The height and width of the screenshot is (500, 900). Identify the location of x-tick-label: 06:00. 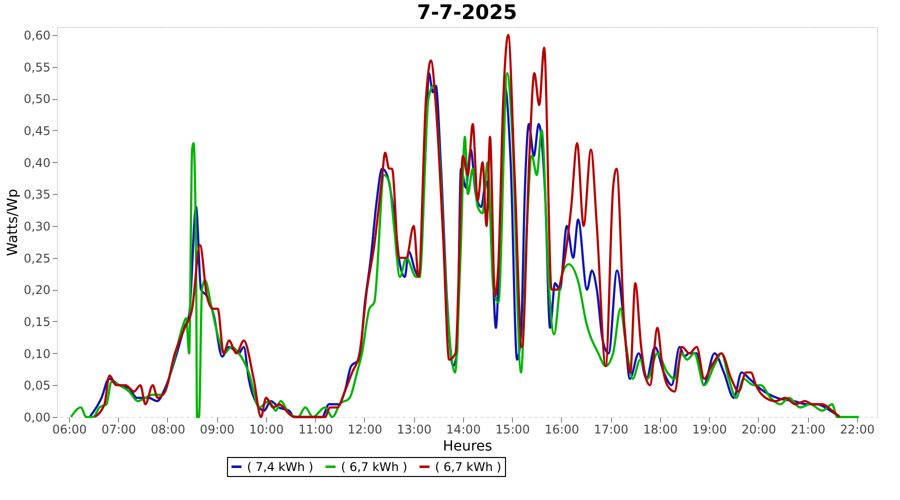
(69, 429).